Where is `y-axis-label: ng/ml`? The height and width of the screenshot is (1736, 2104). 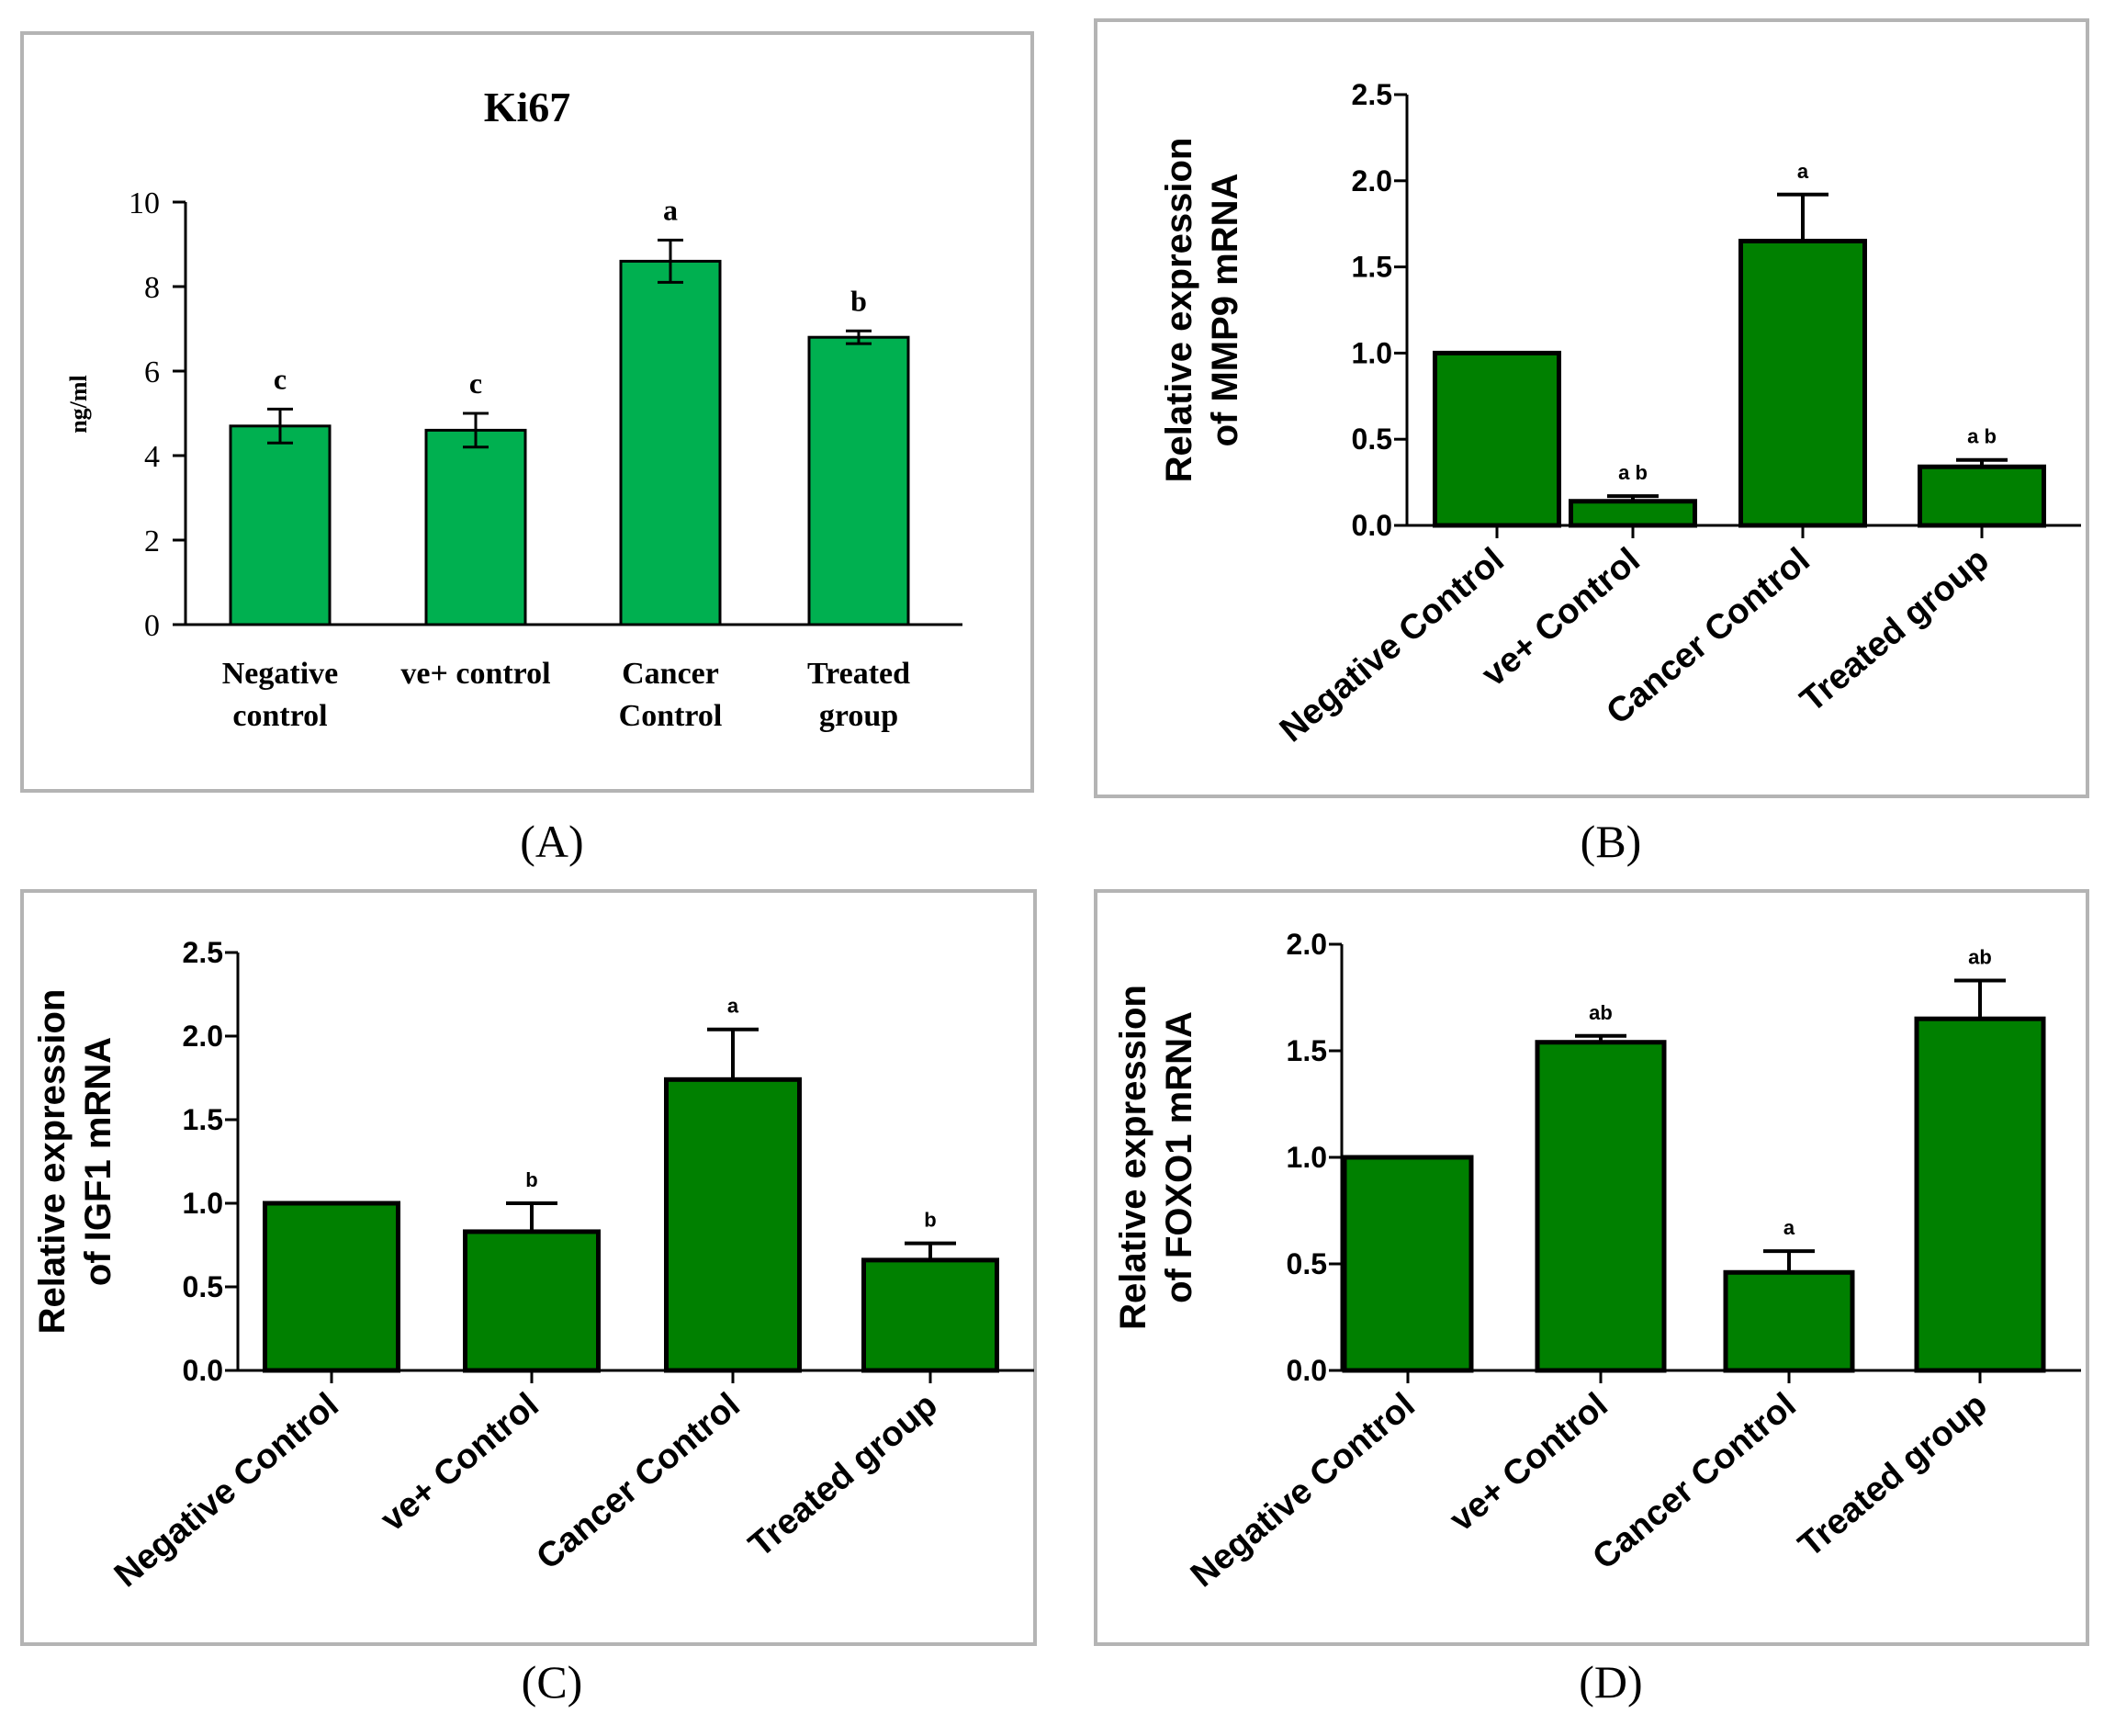
y-axis-label: ng/ml is located at coordinates (78, 404).